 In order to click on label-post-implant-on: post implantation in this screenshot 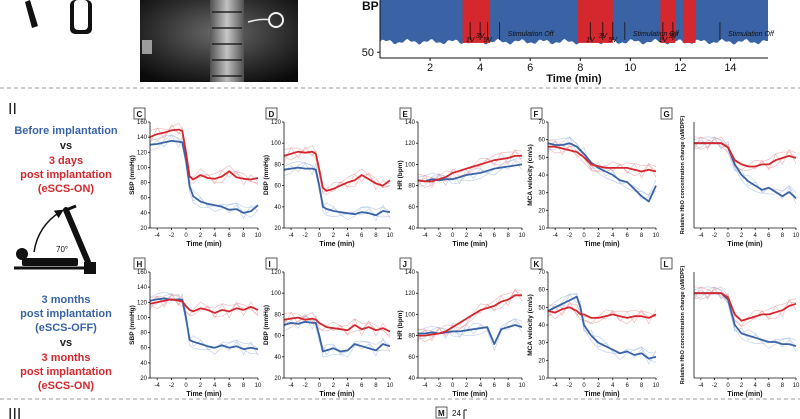, I will do `click(66, 372)`.